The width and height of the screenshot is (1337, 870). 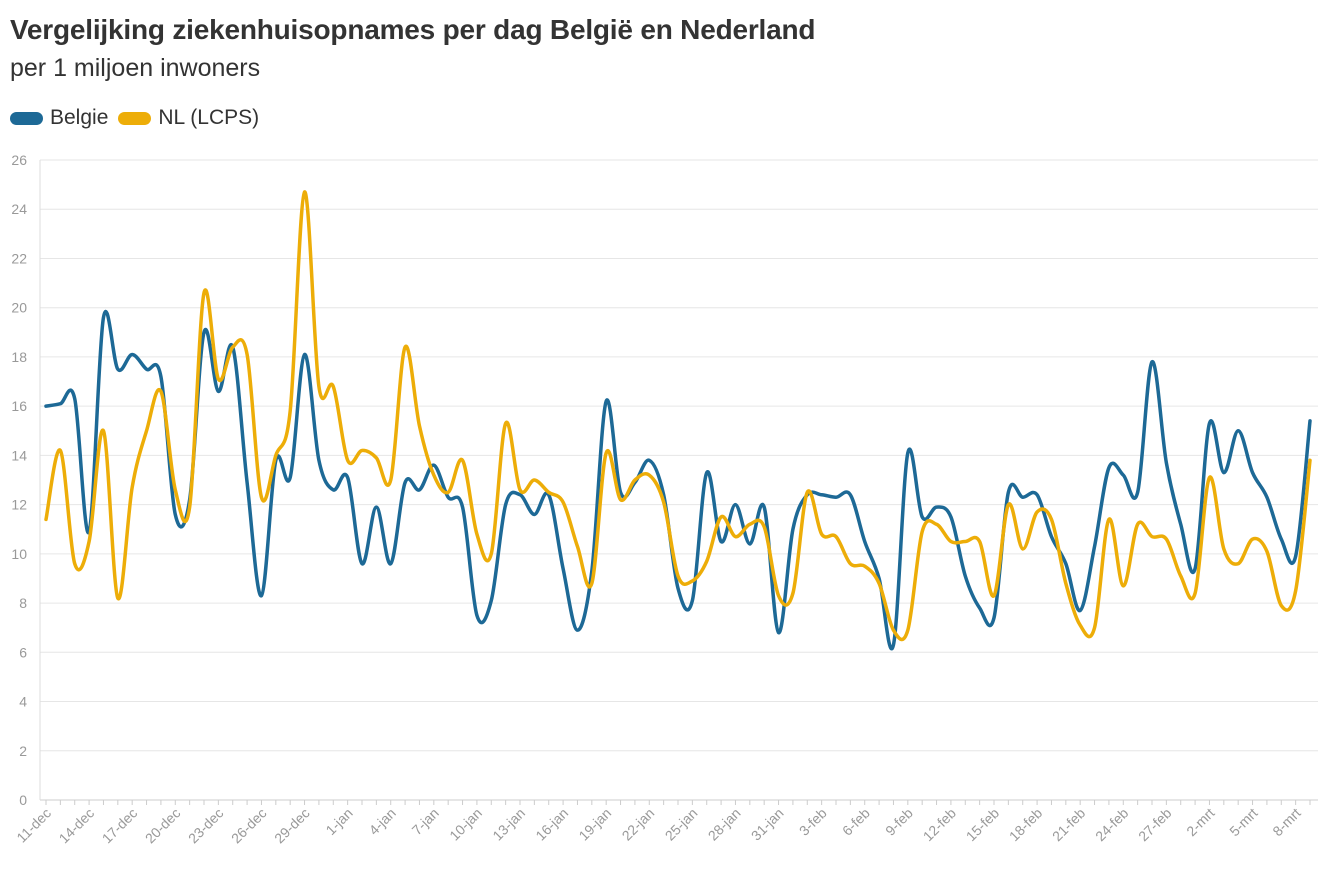 What do you see at coordinates (77, 826) in the screenshot?
I see `x-tick-label-14-dec: 14-dec` at bounding box center [77, 826].